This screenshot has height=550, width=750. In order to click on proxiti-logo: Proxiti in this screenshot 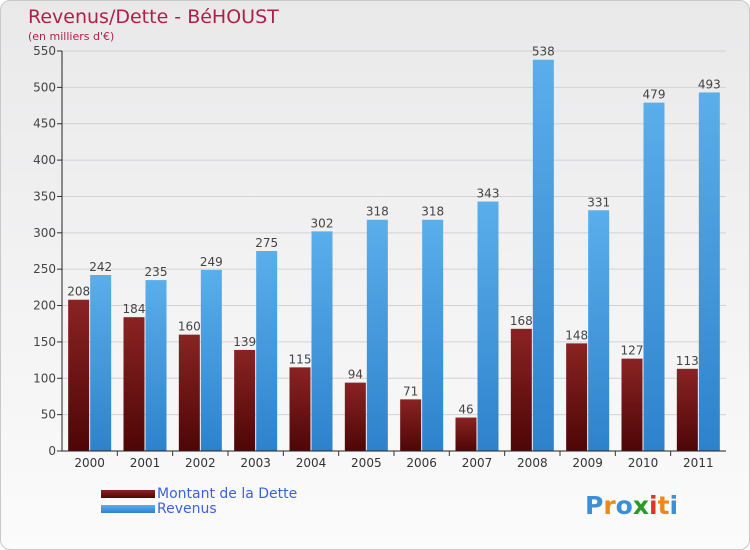, I will do `click(631, 505)`.